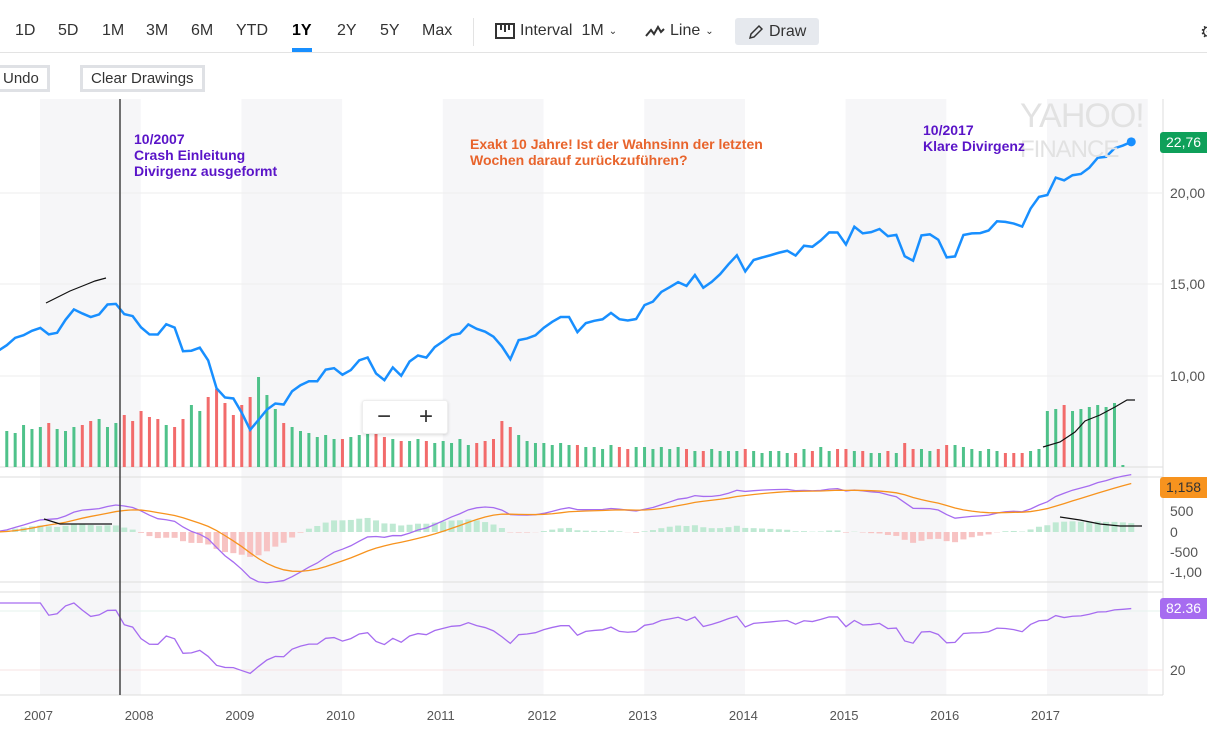  What do you see at coordinates (347, 31) in the screenshot?
I see `range-2y: 2Y` at bounding box center [347, 31].